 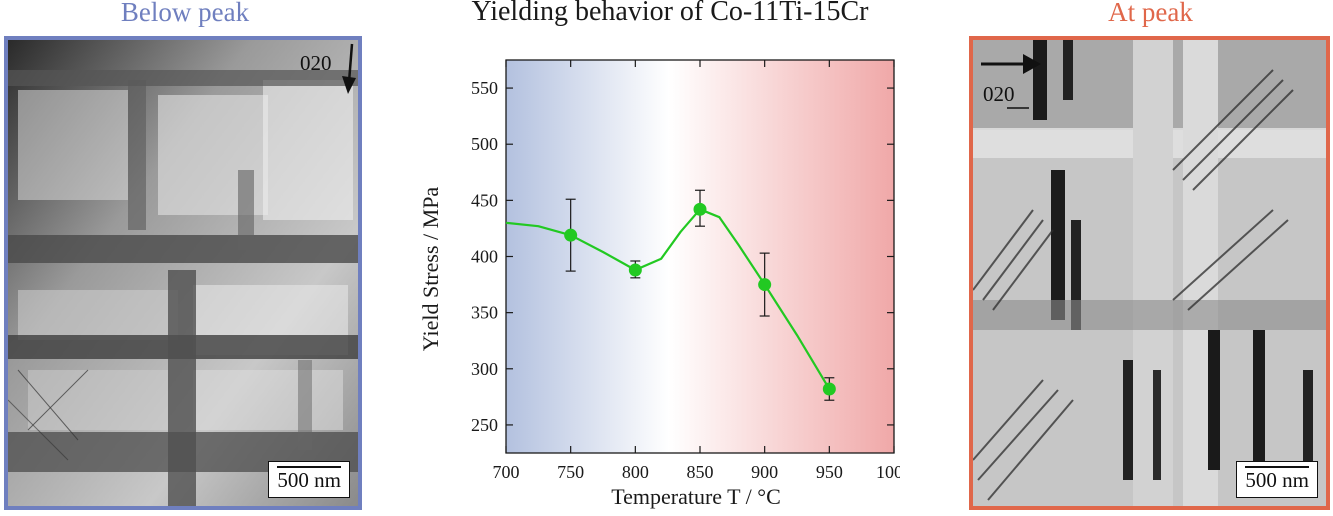 I want to click on at-peak-scale-bar-label: 500 nm, so click(x=1277, y=480).